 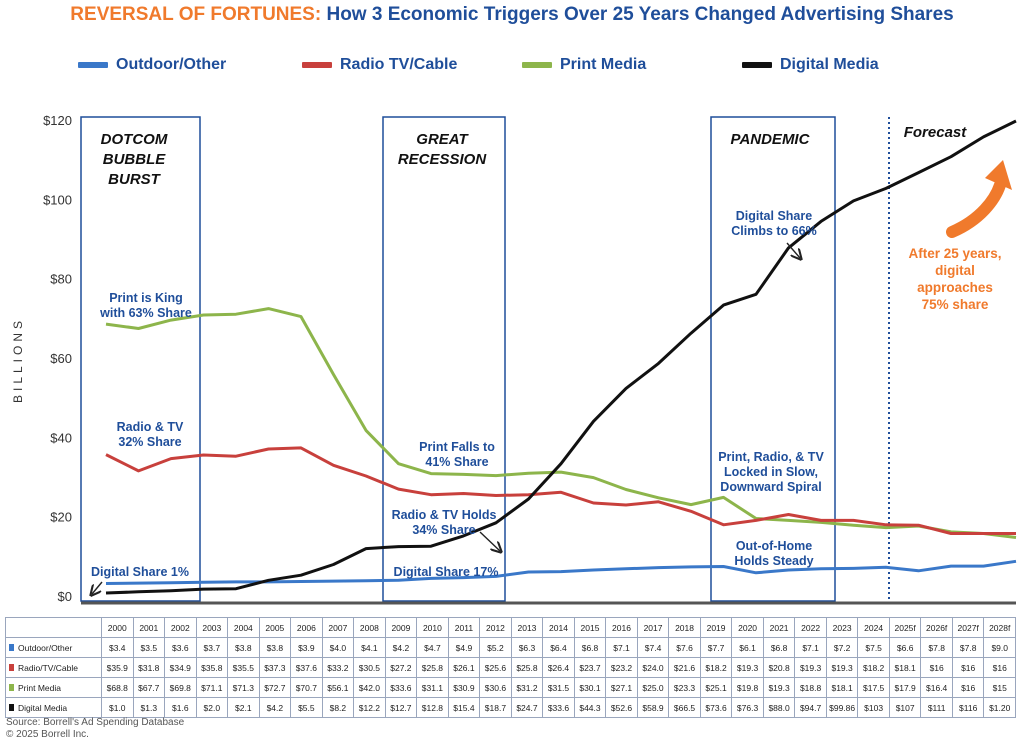 I want to click on y-tick-label: $120, so click(x=57, y=120).